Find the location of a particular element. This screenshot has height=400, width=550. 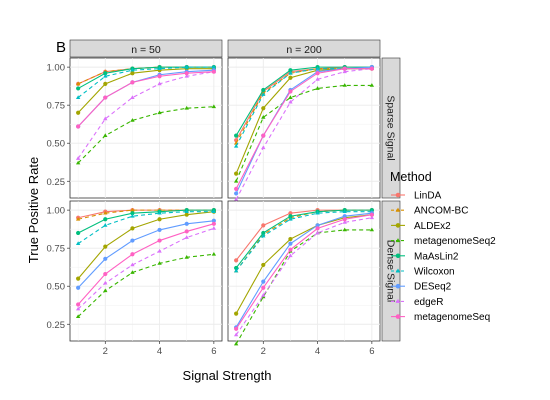

x-tick-label: 4 is located at coordinates (317, 351).